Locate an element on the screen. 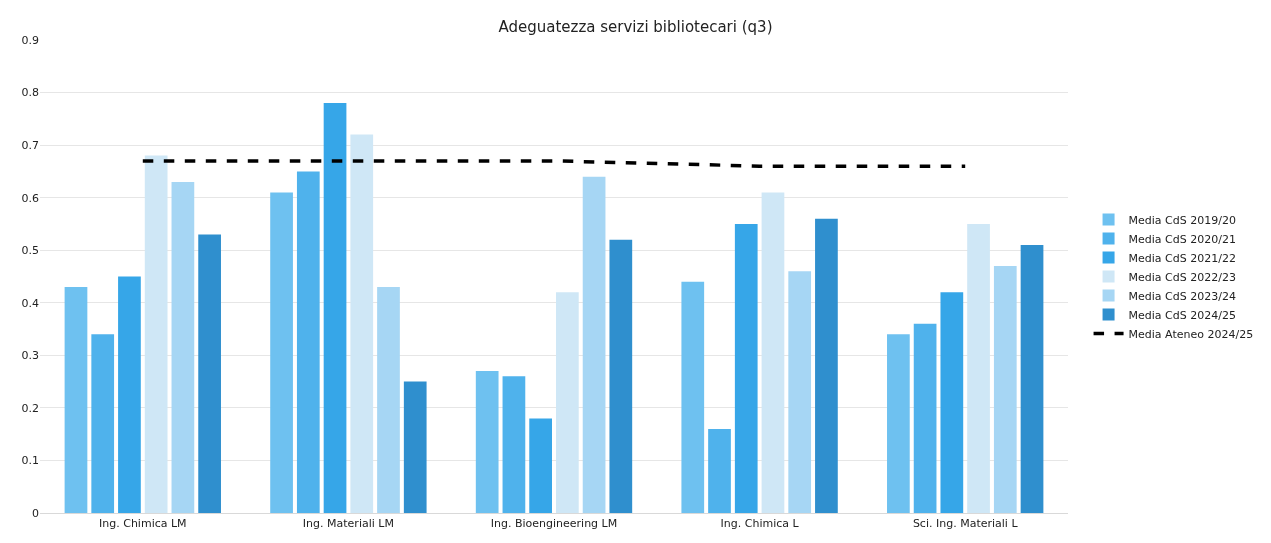 This screenshot has width=1271, height=543. legend-label: Media CdS 2022/23 is located at coordinates (1182, 277).